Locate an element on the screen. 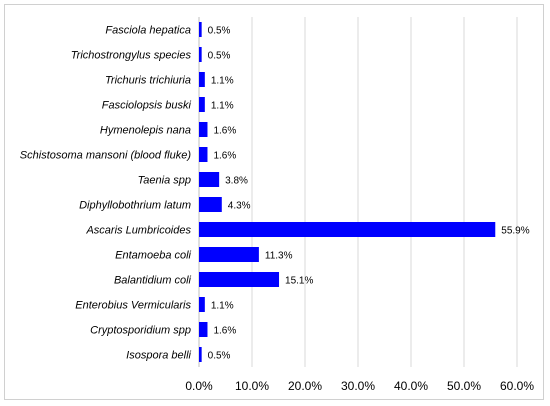  category-label: Trichostrongylus species is located at coordinates (131, 56).